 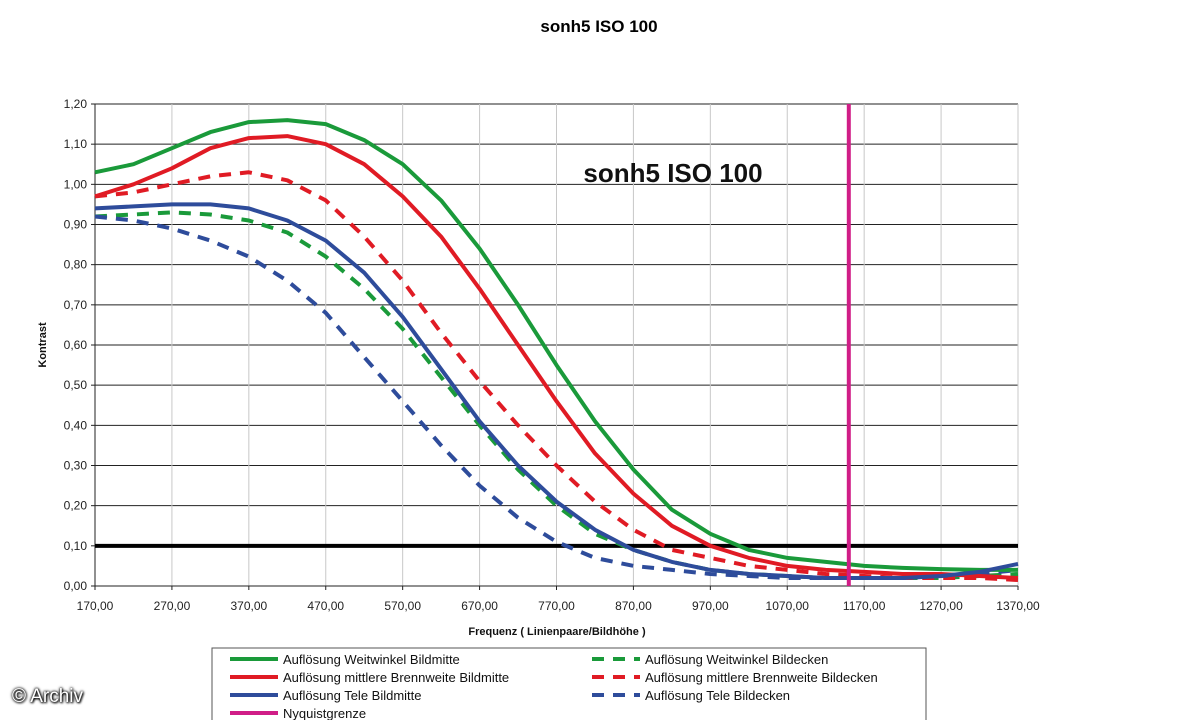 What do you see at coordinates (717, 695) in the screenshot?
I see `legend-label-6: Auflösung Tele Bildecken` at bounding box center [717, 695].